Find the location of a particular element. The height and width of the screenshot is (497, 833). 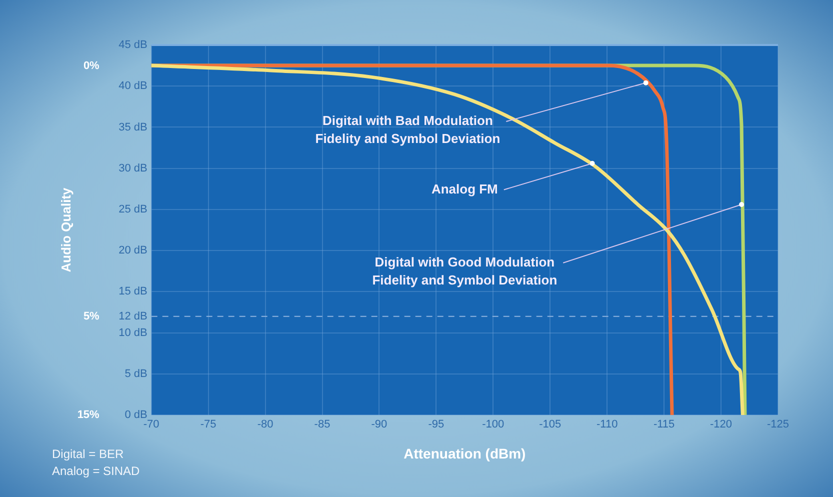

annotation: Analog FM is located at coordinates (464, 188).